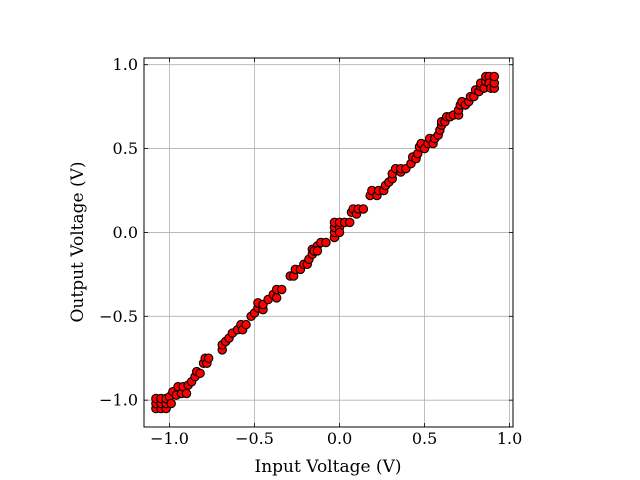 The image size is (640, 480). What do you see at coordinates (169, 438) in the screenshot?
I see `x-tick-label: −1.0` at bounding box center [169, 438].